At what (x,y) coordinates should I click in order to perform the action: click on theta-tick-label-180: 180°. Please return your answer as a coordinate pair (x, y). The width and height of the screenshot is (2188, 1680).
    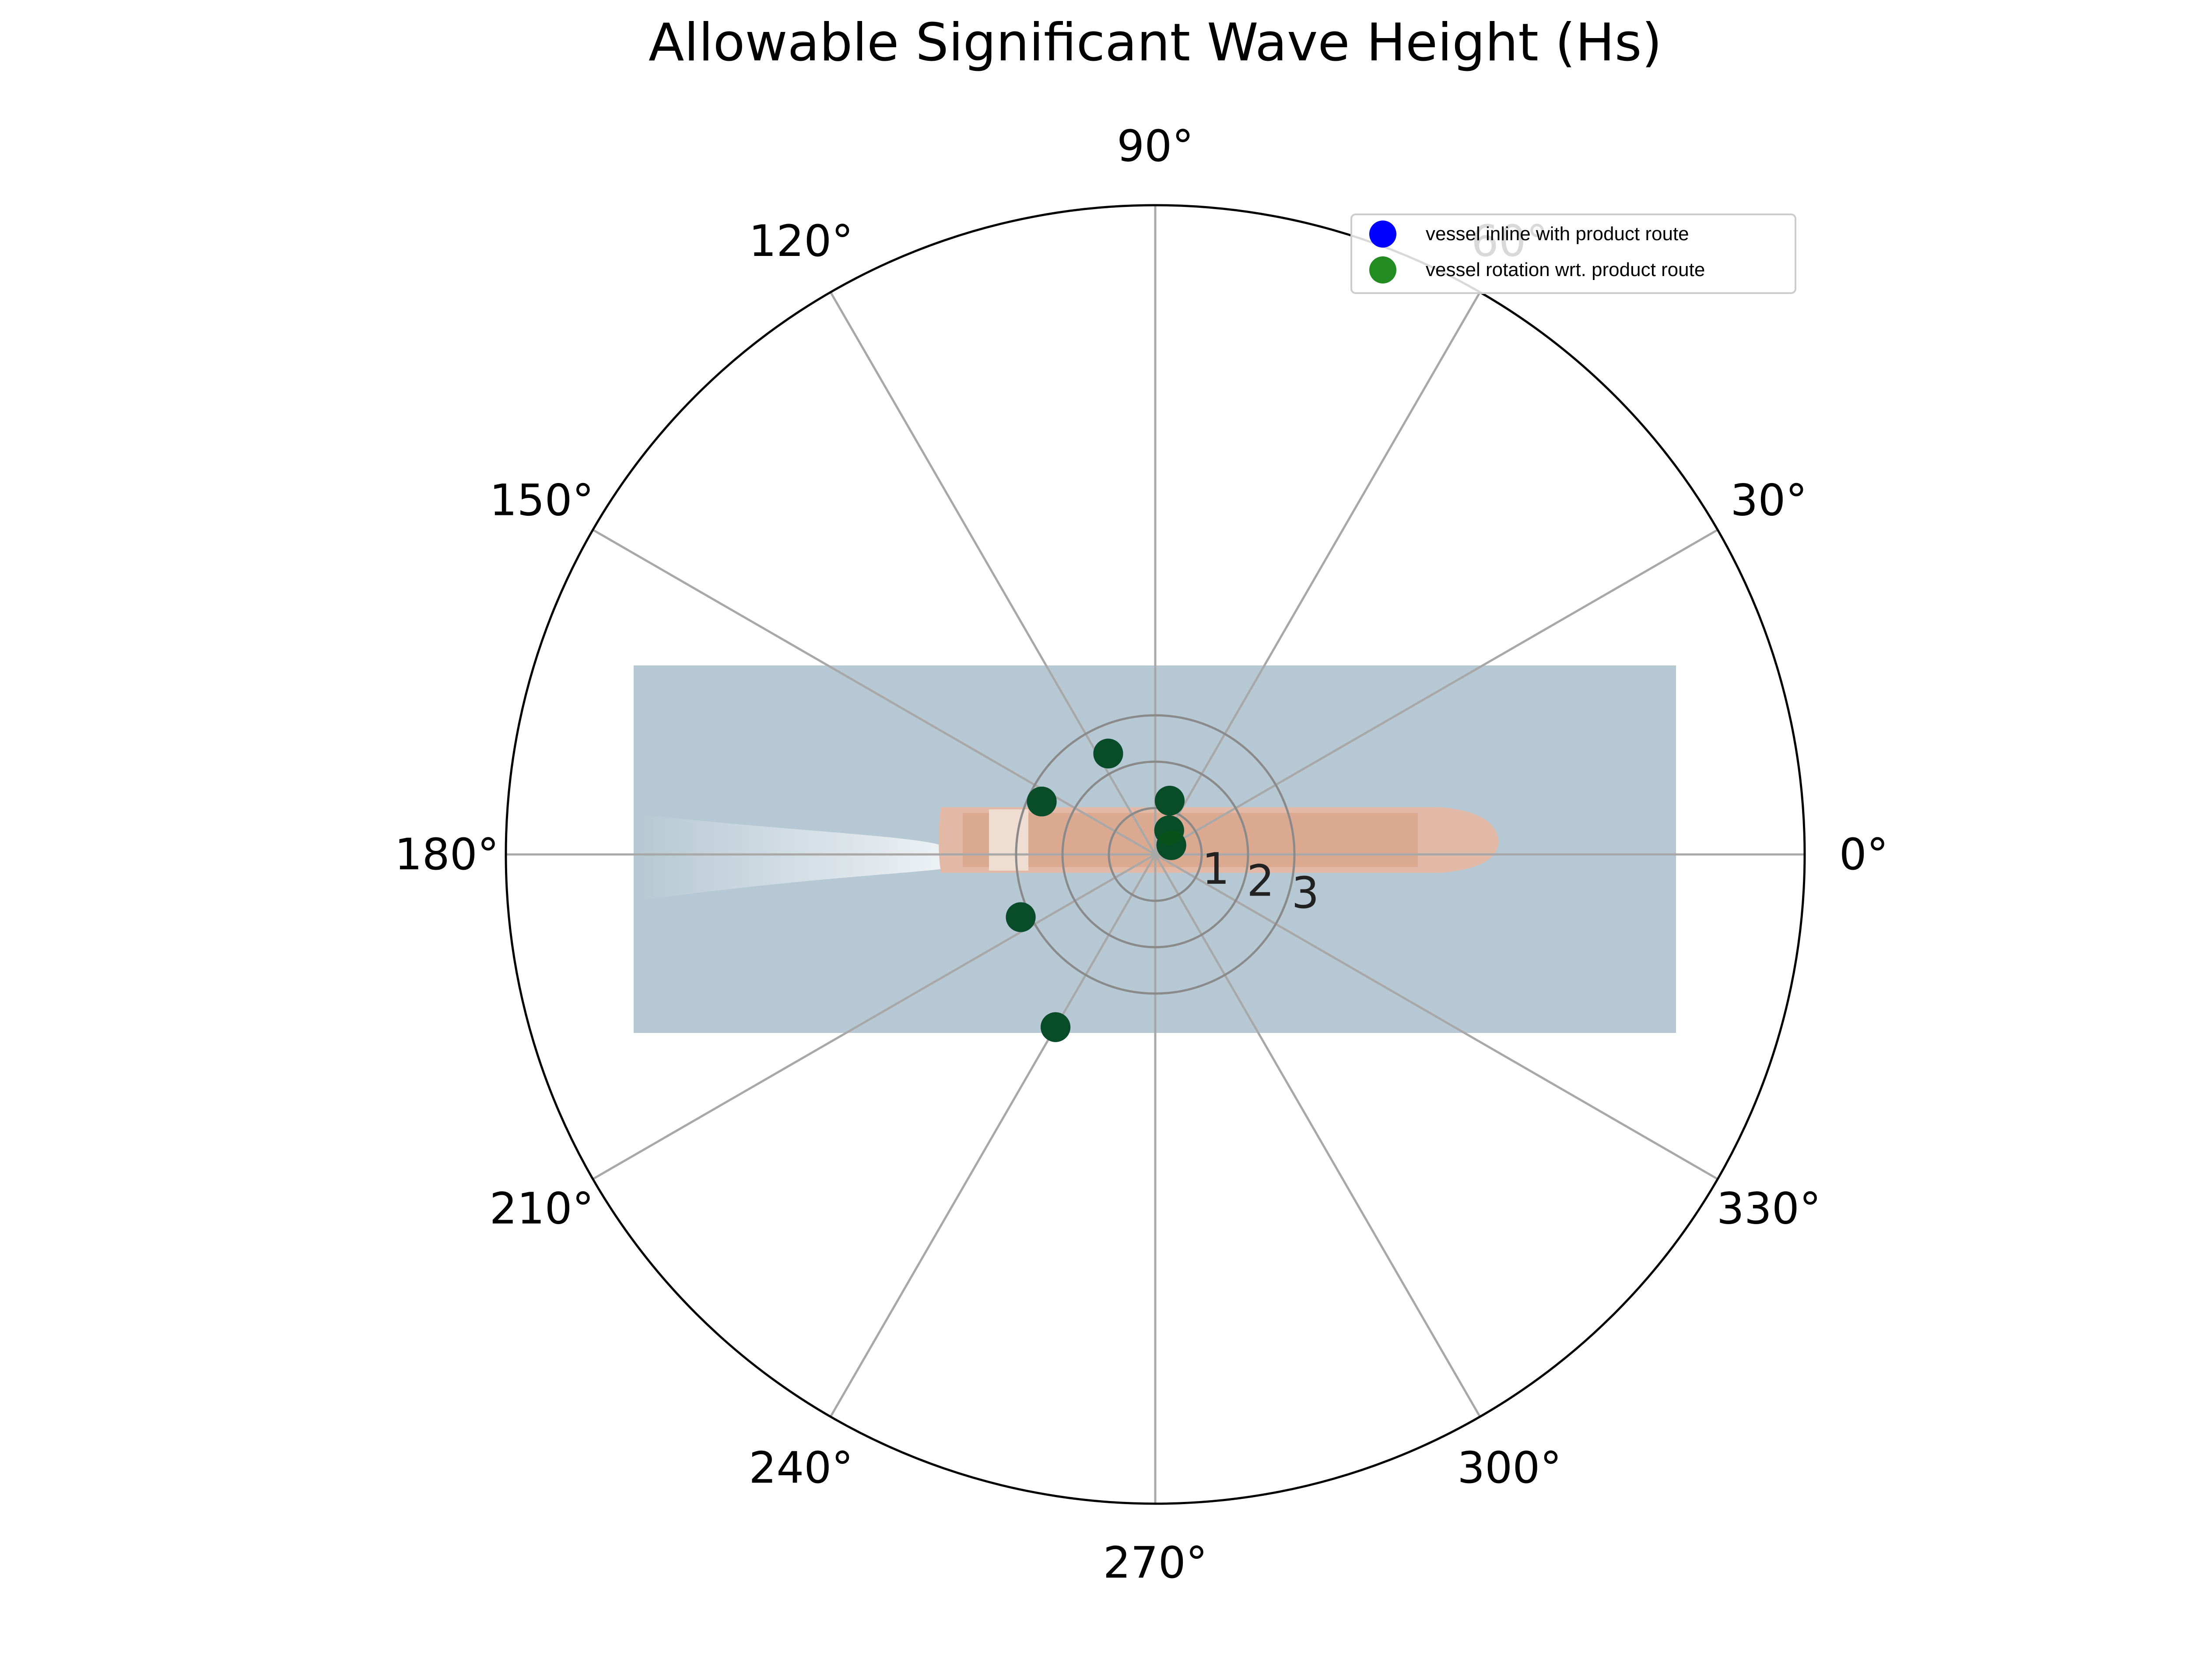
    Looking at the image, I should click on (447, 855).